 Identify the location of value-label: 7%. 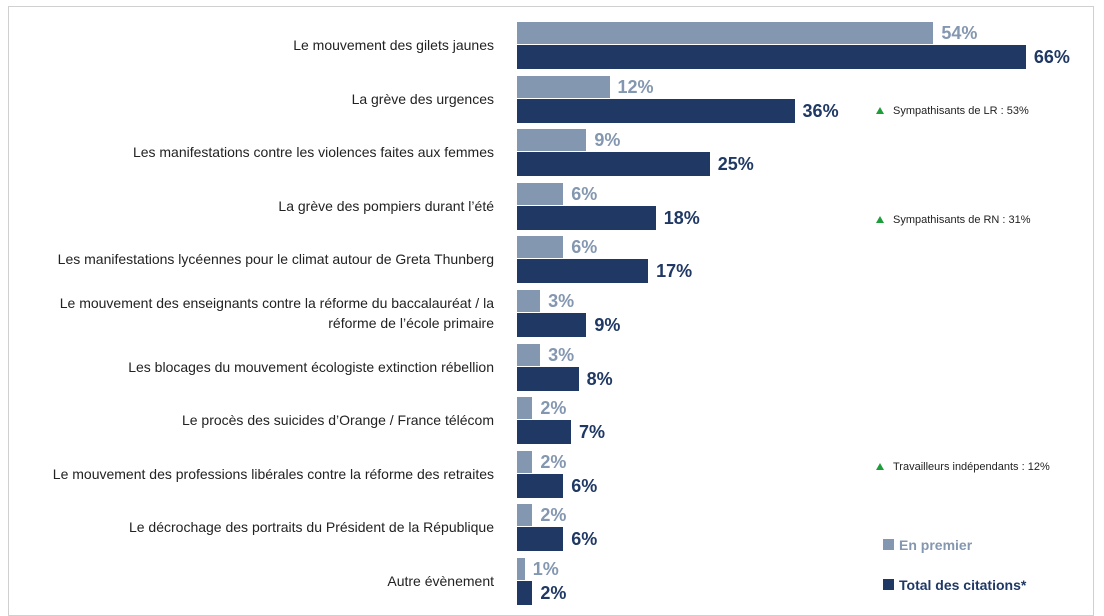
(591, 432).